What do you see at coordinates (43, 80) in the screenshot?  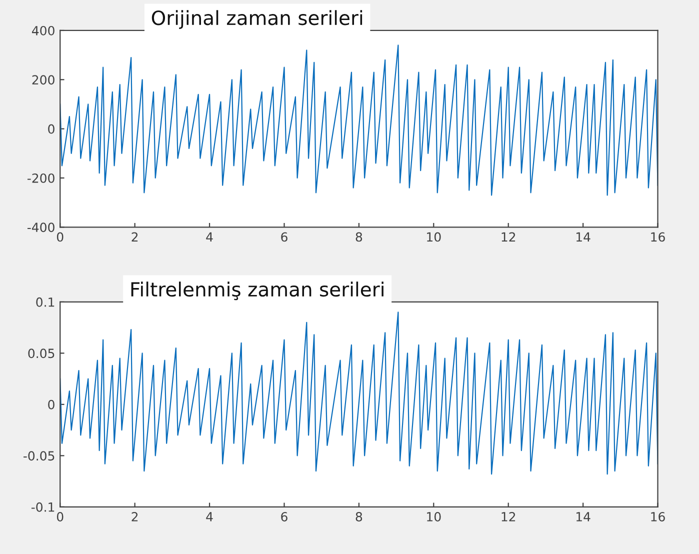 I see `y-tick-label: 200` at bounding box center [43, 80].